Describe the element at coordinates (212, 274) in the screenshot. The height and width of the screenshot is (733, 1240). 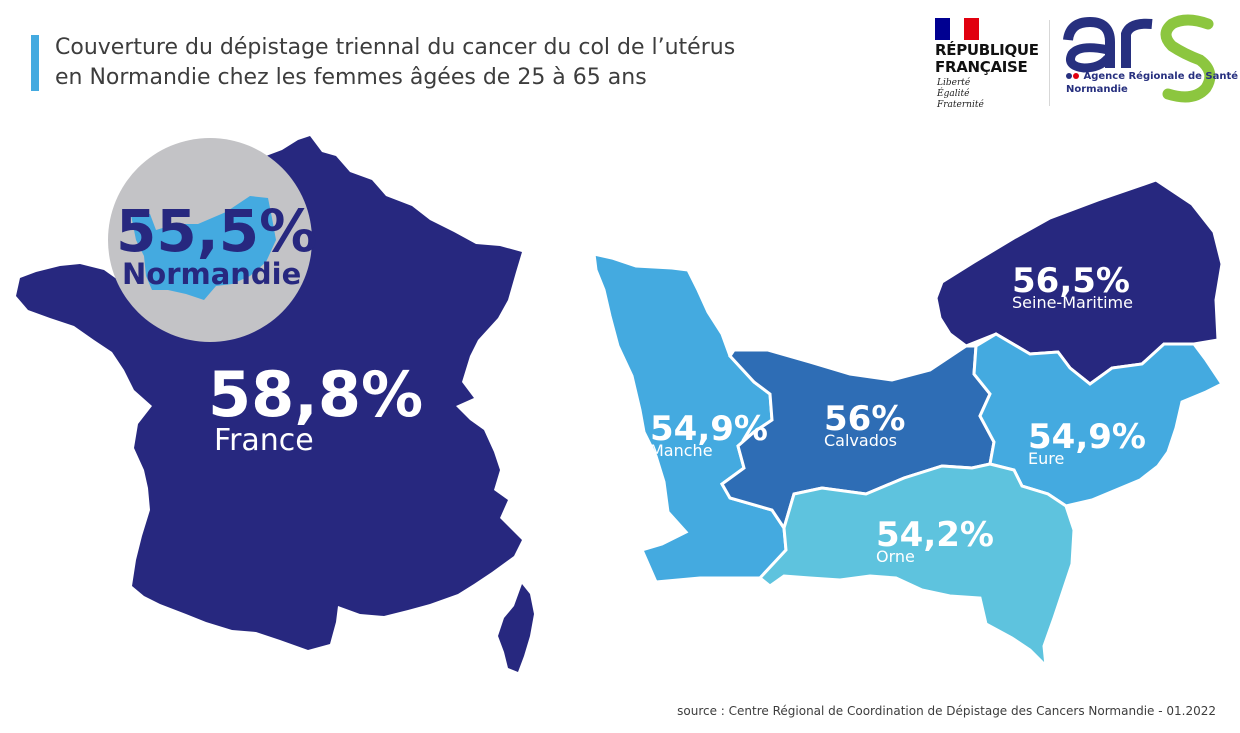
I see `normandie-label: Normandie` at that location.